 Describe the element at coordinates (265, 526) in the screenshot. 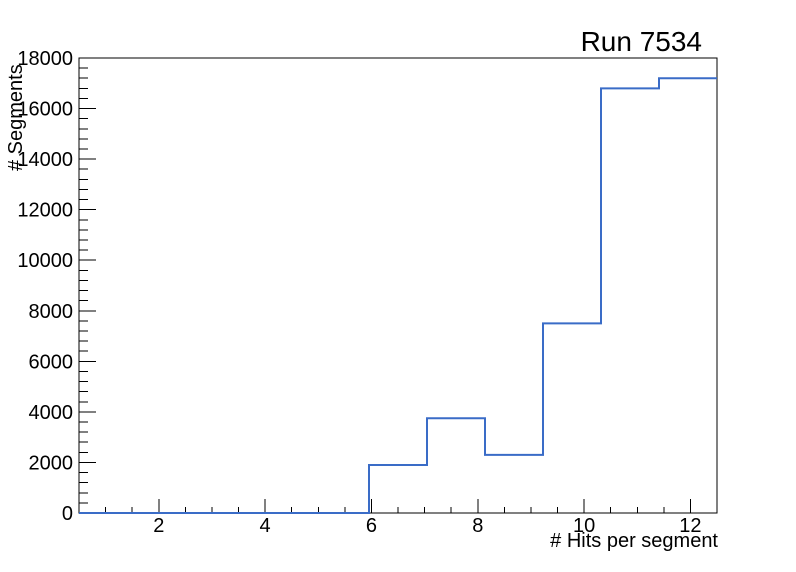

I see `x-tick-label: 4` at that location.